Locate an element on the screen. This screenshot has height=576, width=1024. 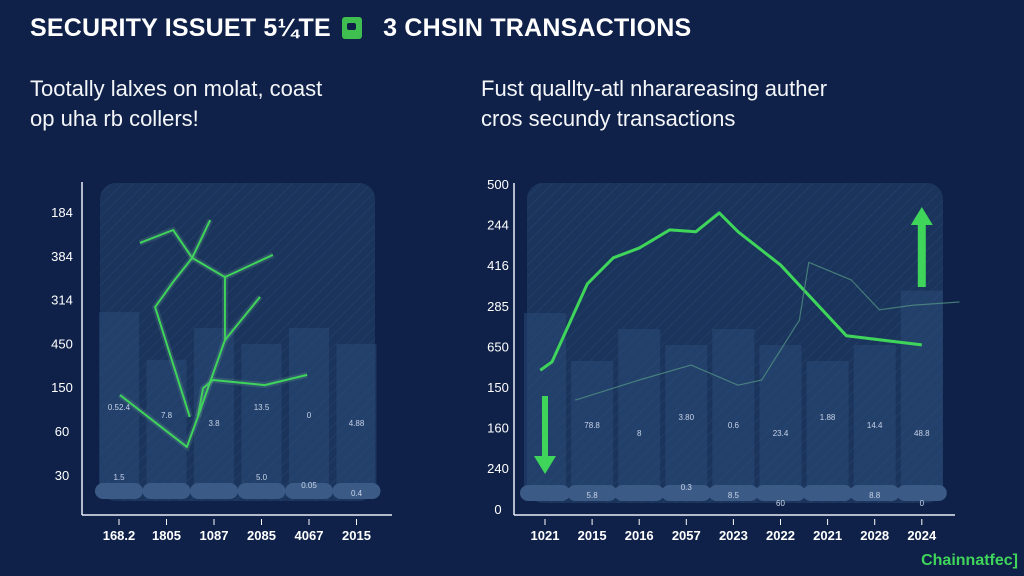
series-line-main-trend is located at coordinates (730, 291).